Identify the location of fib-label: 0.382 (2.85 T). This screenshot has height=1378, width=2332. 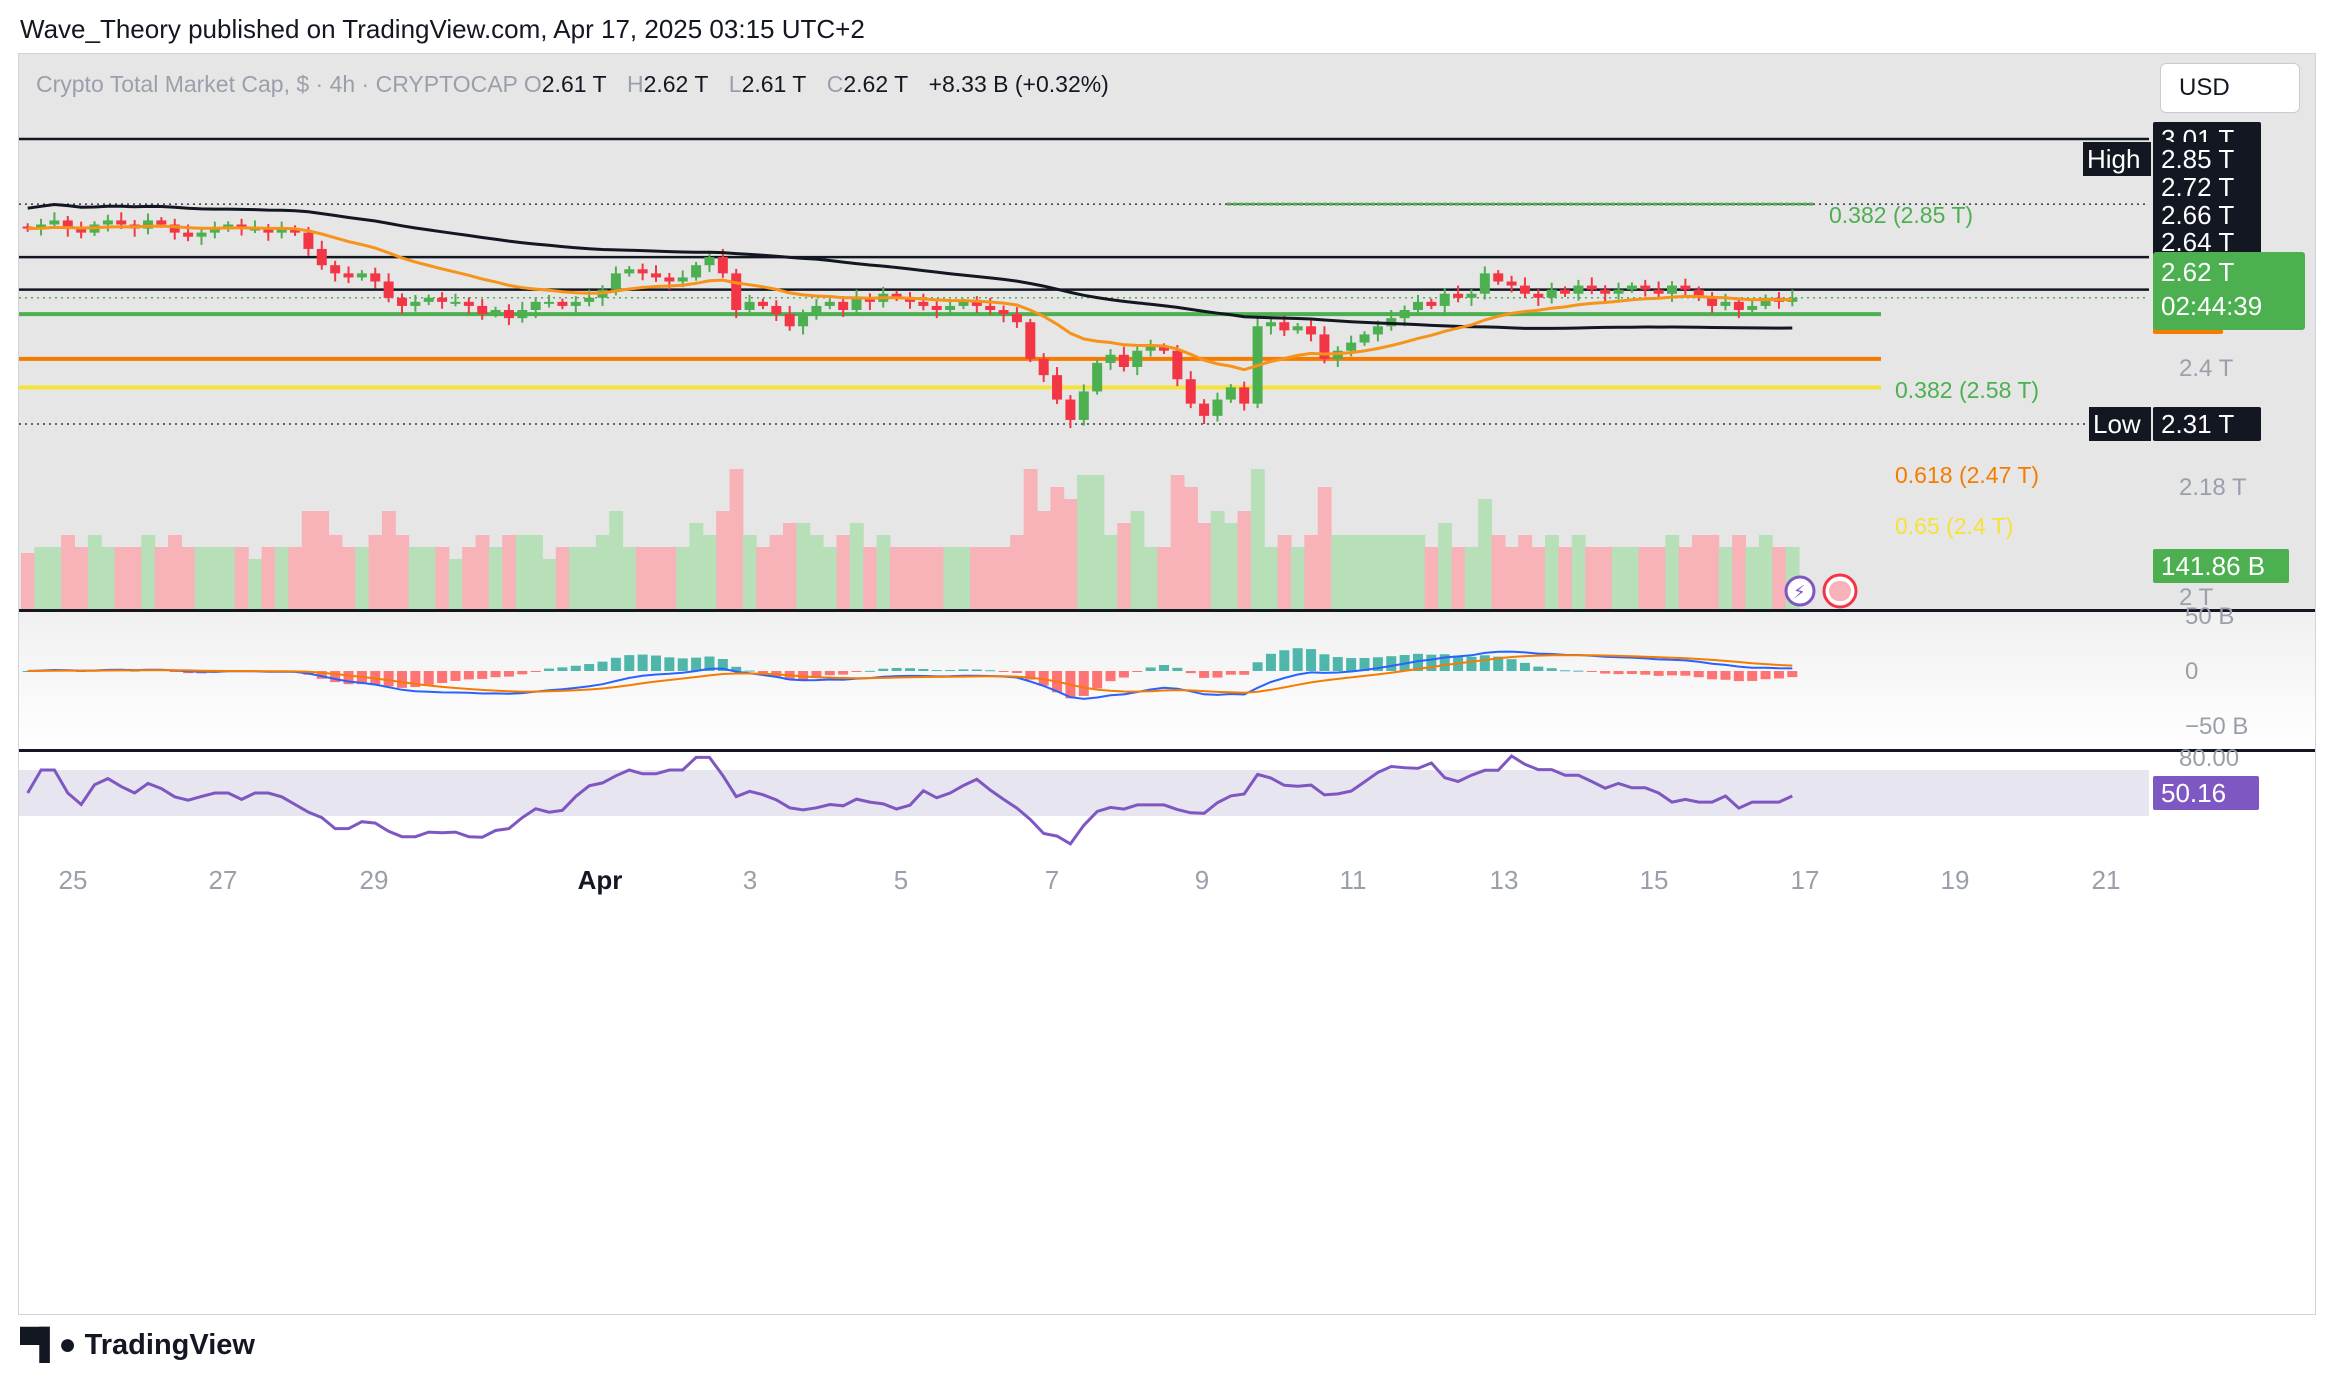
(1901, 215).